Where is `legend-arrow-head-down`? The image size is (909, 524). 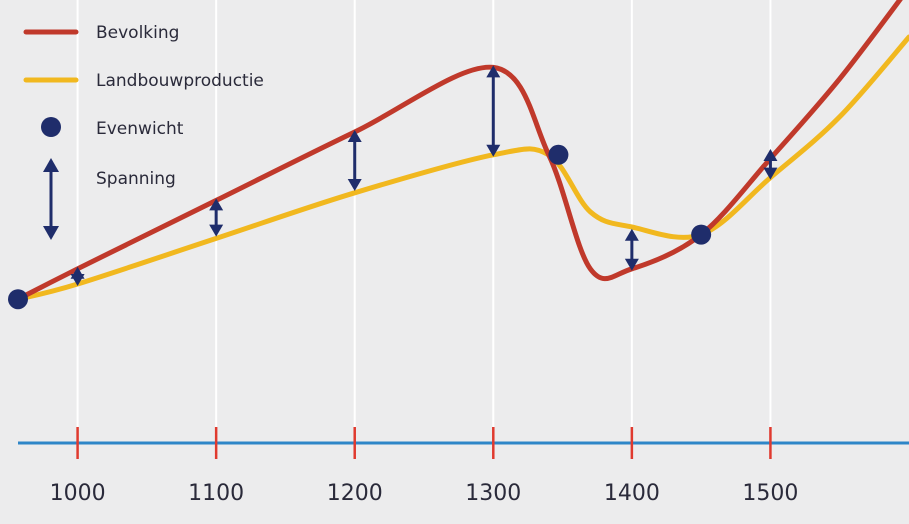
legend-arrow-head-down is located at coordinates (51, 233).